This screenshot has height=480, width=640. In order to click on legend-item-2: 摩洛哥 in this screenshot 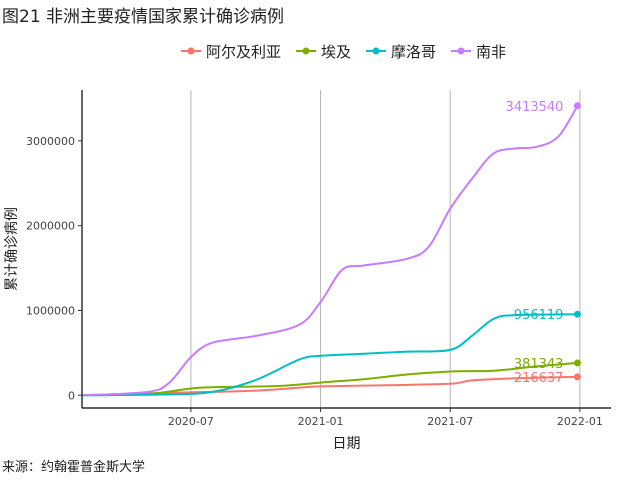, I will do `click(400, 51)`.